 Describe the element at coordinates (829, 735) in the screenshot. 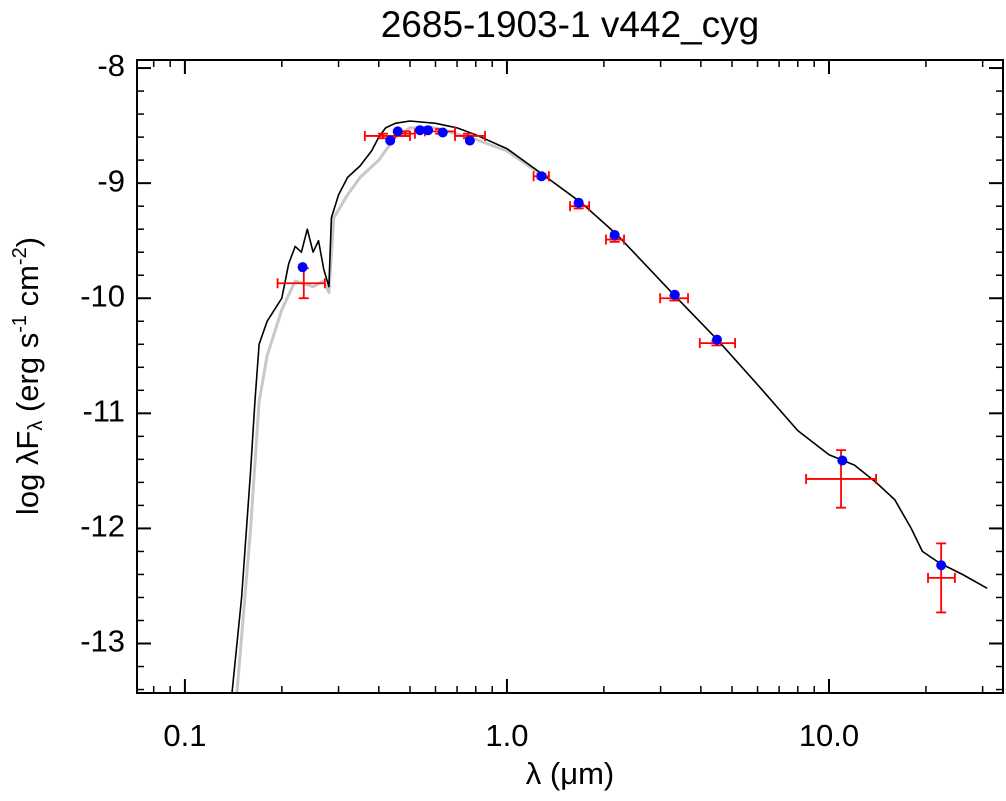

I see `x-tick-label: 10.0` at that location.